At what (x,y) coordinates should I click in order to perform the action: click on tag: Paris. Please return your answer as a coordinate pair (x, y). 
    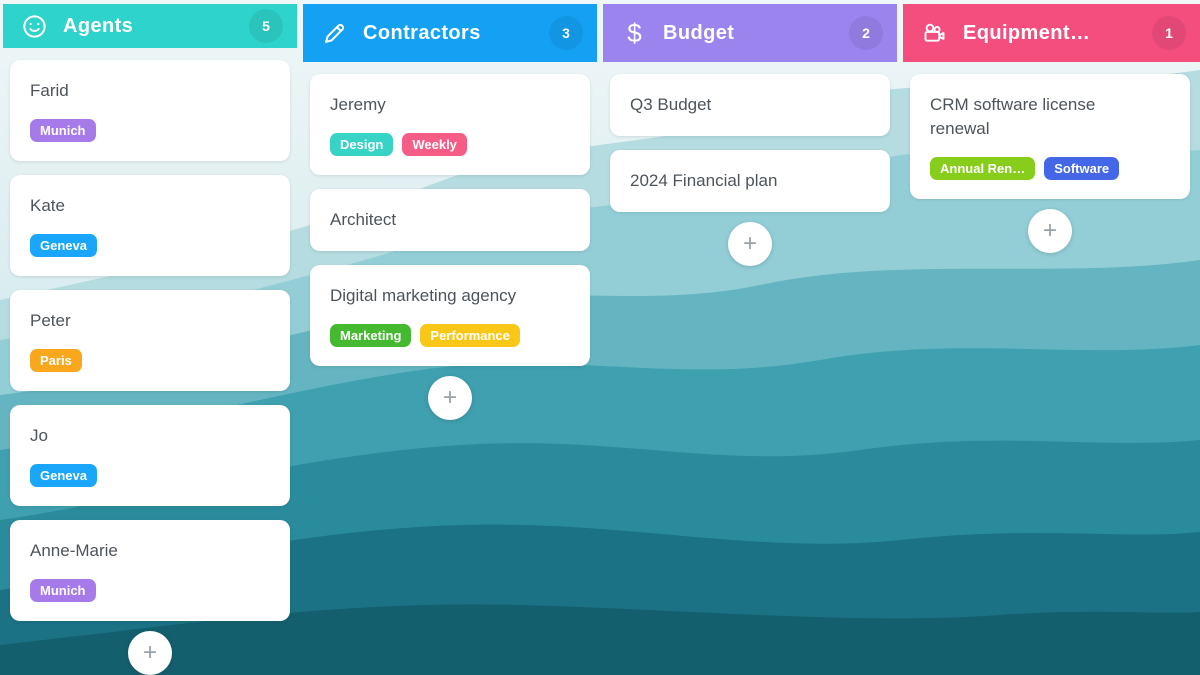
    Looking at the image, I should click on (56, 360).